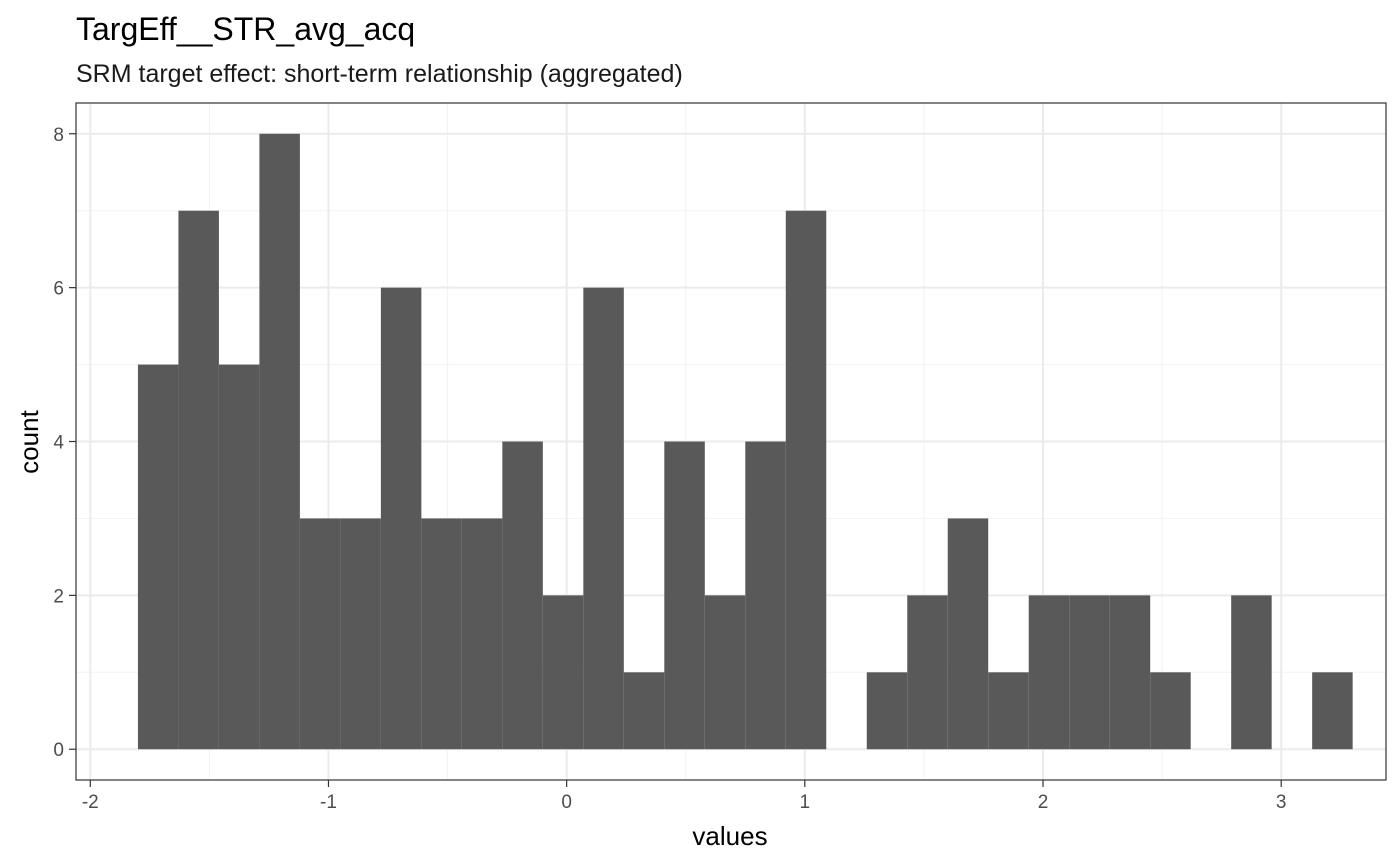 The image size is (1400, 865). I want to click on x-tick-label: 1, so click(805, 802).